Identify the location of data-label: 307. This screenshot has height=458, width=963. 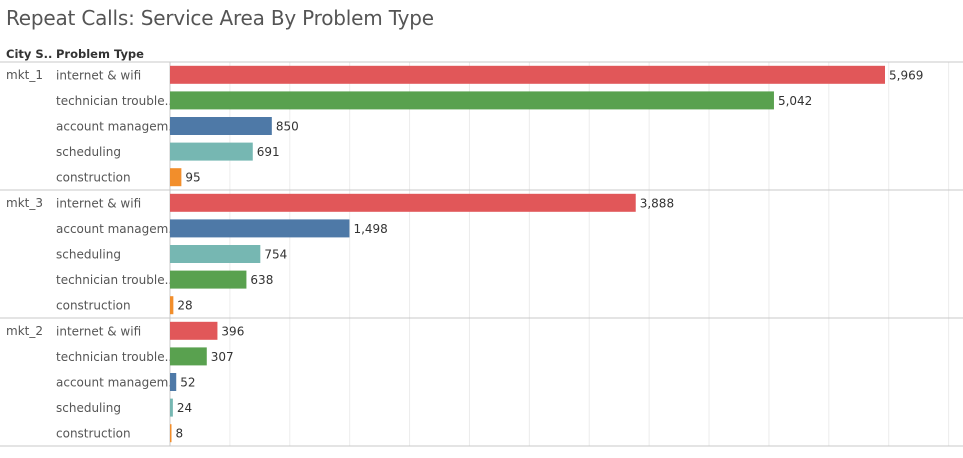
(222, 357).